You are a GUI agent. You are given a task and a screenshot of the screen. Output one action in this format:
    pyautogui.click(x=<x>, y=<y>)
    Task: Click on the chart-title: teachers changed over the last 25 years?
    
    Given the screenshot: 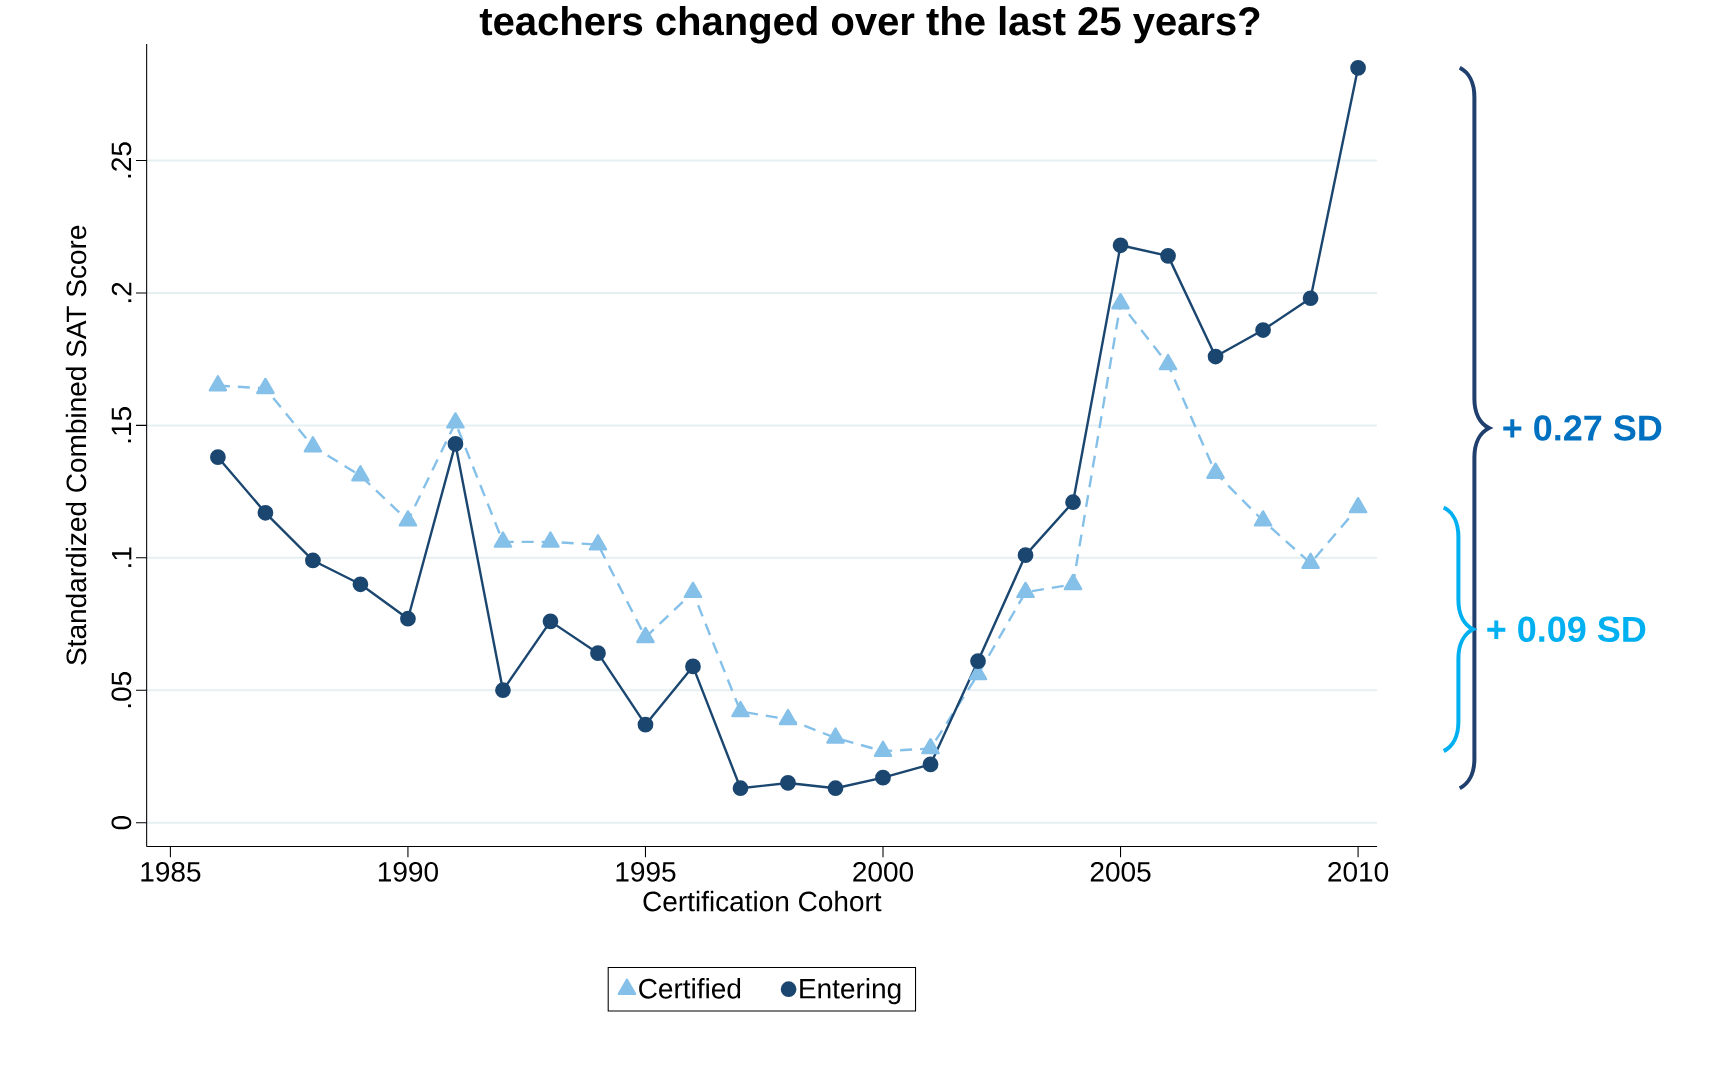 What is the action you would take?
    pyautogui.click(x=869, y=24)
    